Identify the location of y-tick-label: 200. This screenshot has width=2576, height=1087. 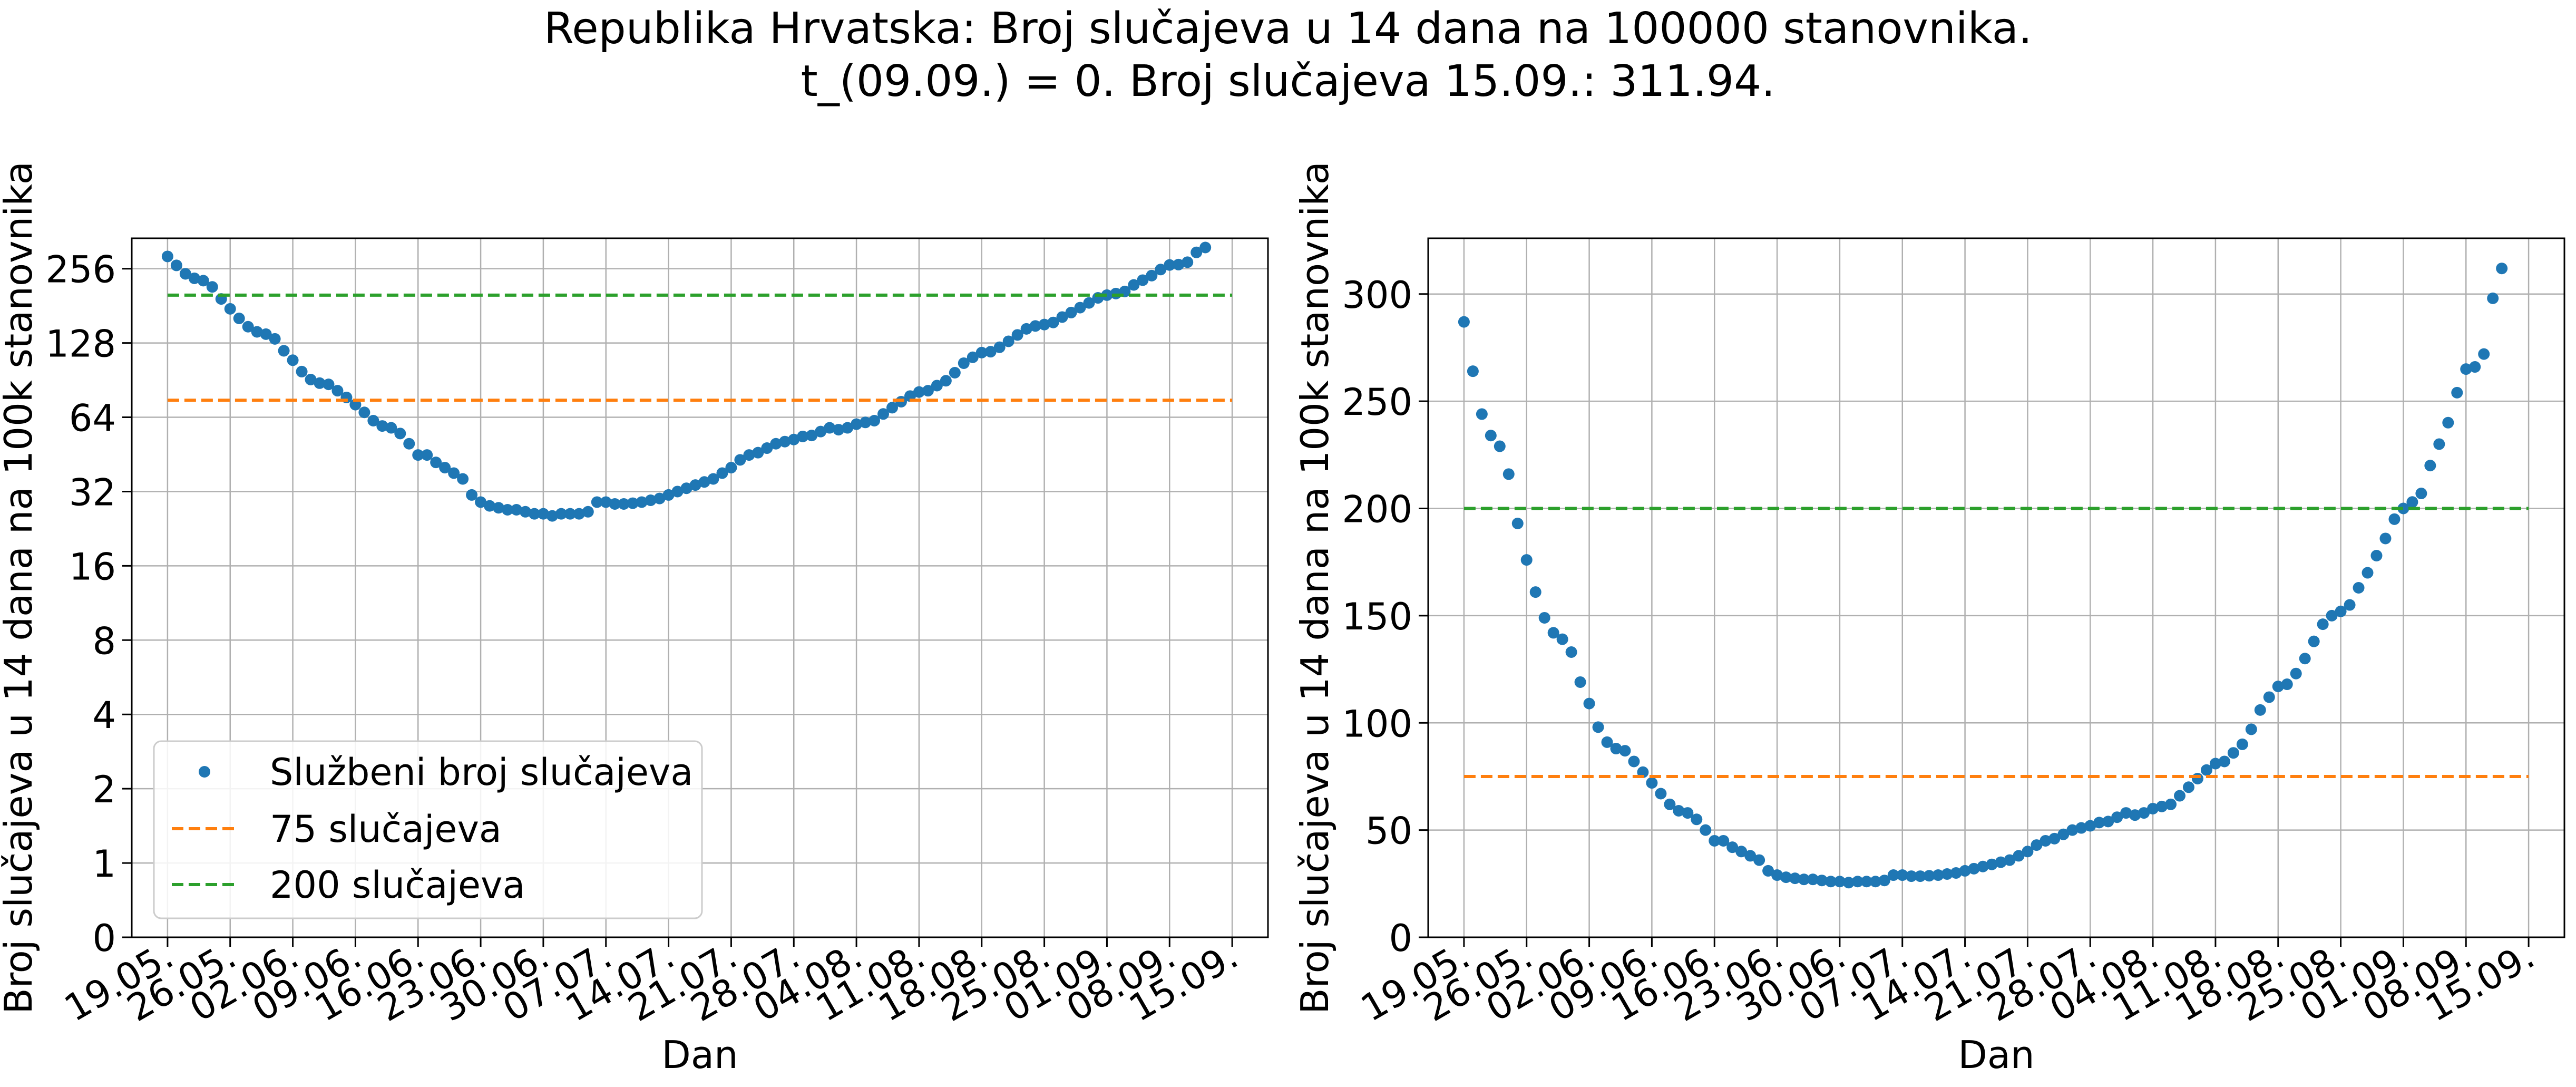
(1377, 509).